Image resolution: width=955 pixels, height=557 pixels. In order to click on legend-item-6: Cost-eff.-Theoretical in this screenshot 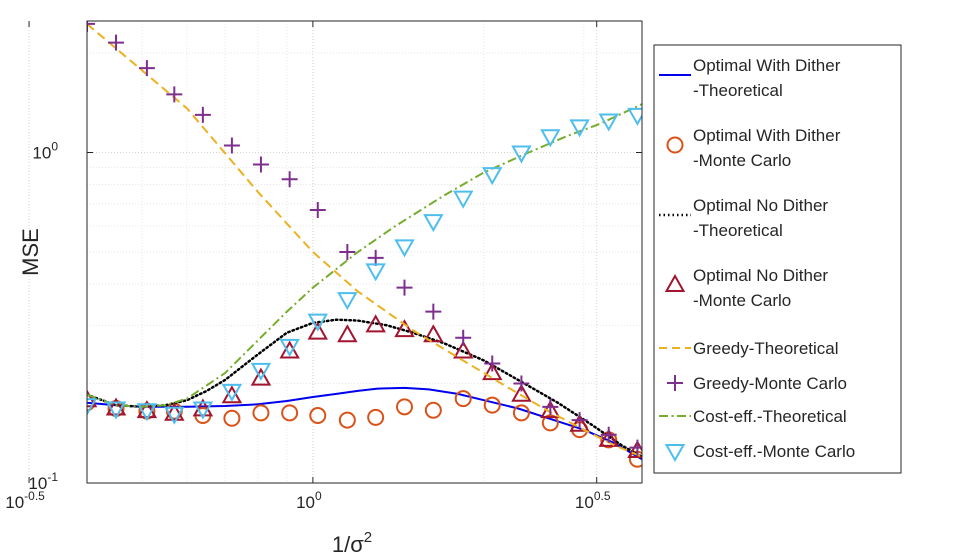, I will do `click(753, 416)`.